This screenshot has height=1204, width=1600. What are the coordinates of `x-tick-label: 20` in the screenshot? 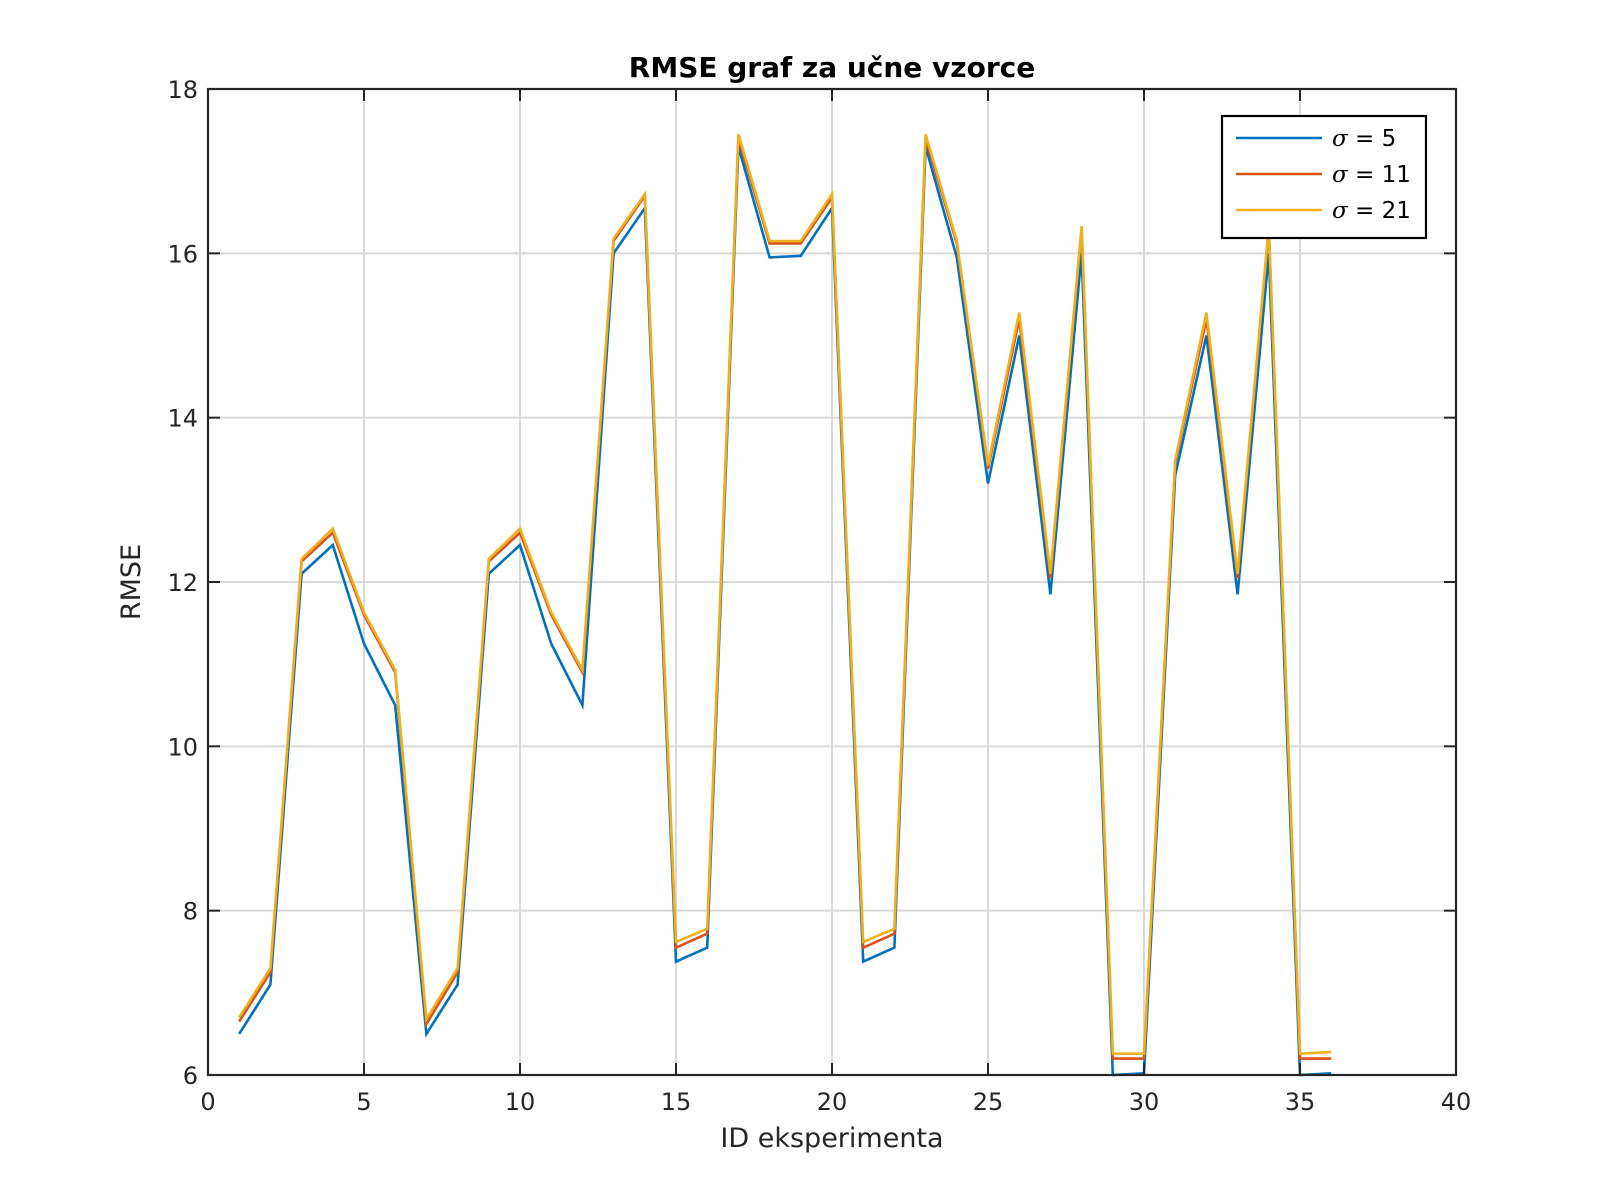 It's located at (832, 1102).